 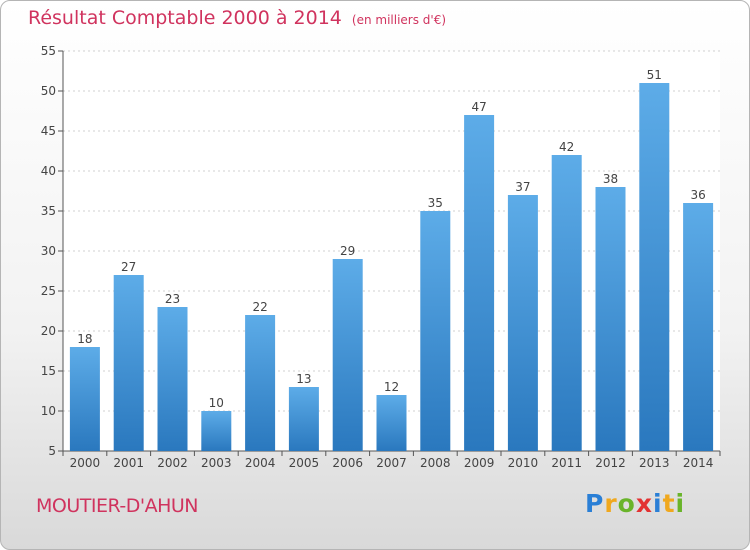 I want to click on bar-value-label: 51, so click(x=654, y=75).